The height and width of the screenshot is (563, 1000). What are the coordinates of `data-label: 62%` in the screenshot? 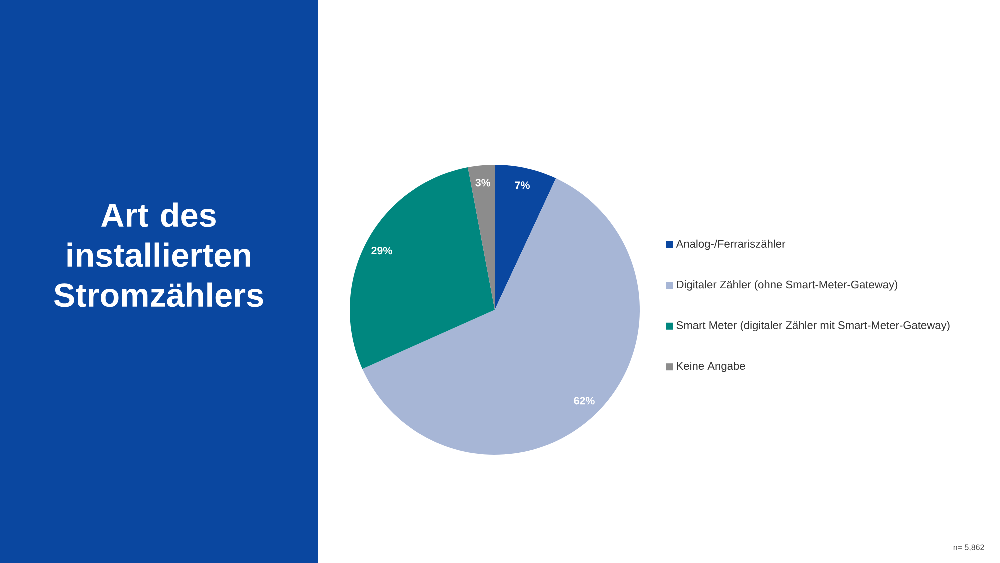 It's located at (584, 401).